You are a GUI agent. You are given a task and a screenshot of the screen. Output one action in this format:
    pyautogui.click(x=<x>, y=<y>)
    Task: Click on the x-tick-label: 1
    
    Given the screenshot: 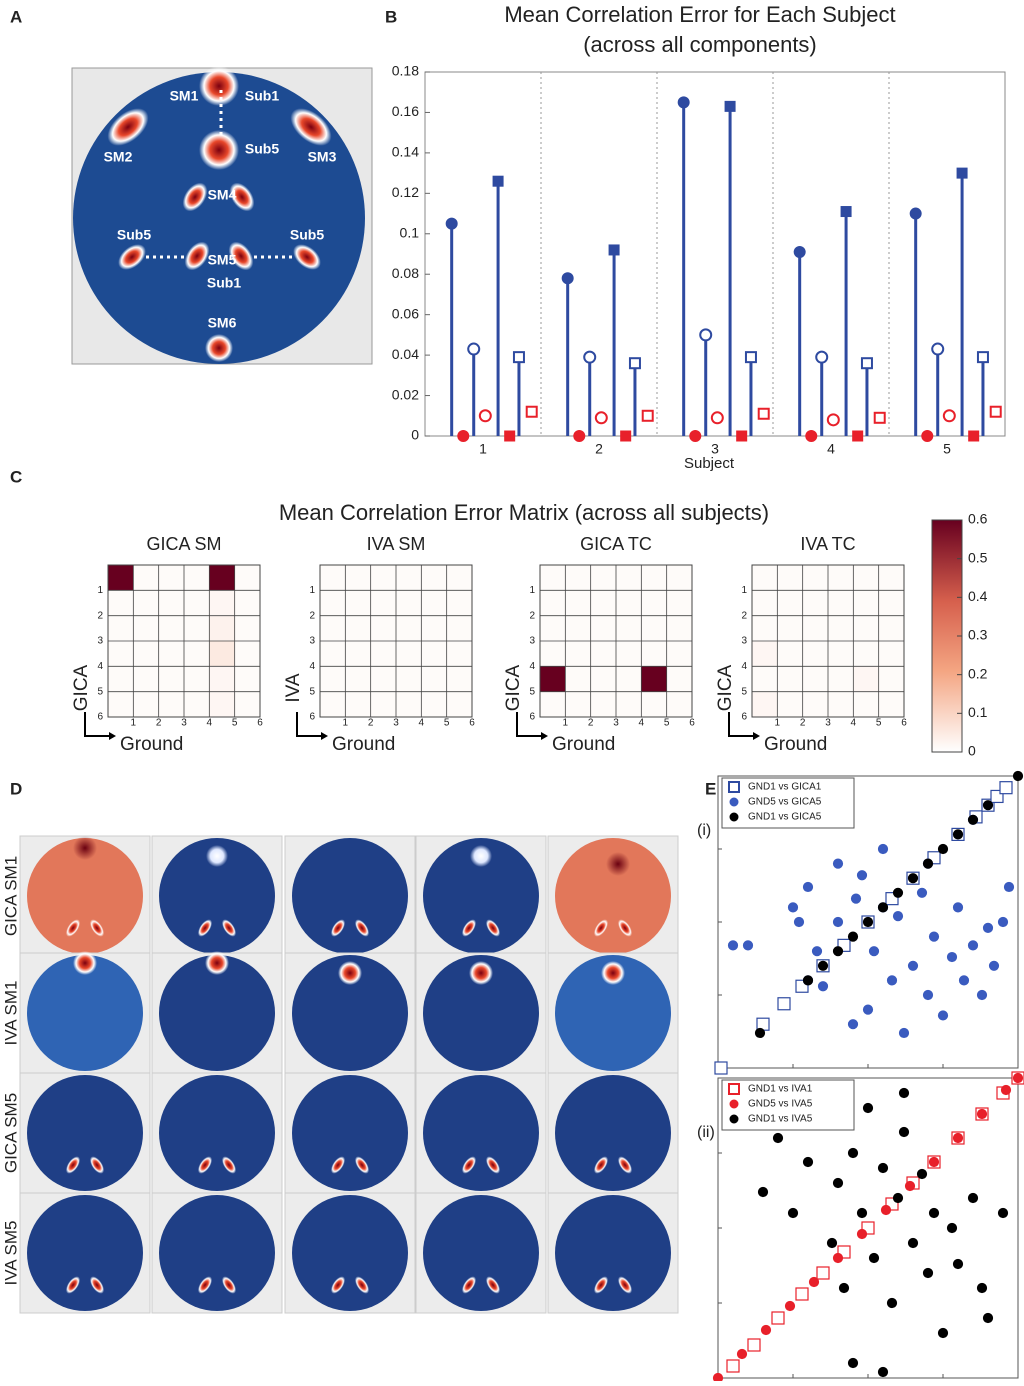 What is the action you would take?
    pyautogui.click(x=483, y=449)
    